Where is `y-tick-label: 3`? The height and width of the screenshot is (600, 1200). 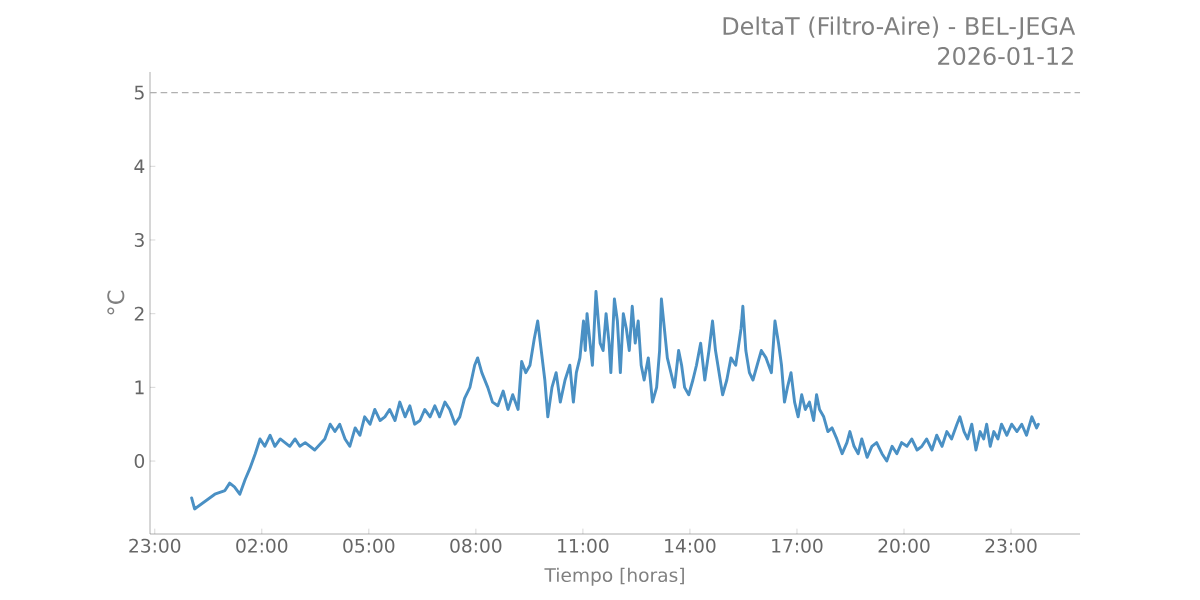 y-tick-label: 3 is located at coordinates (139, 240).